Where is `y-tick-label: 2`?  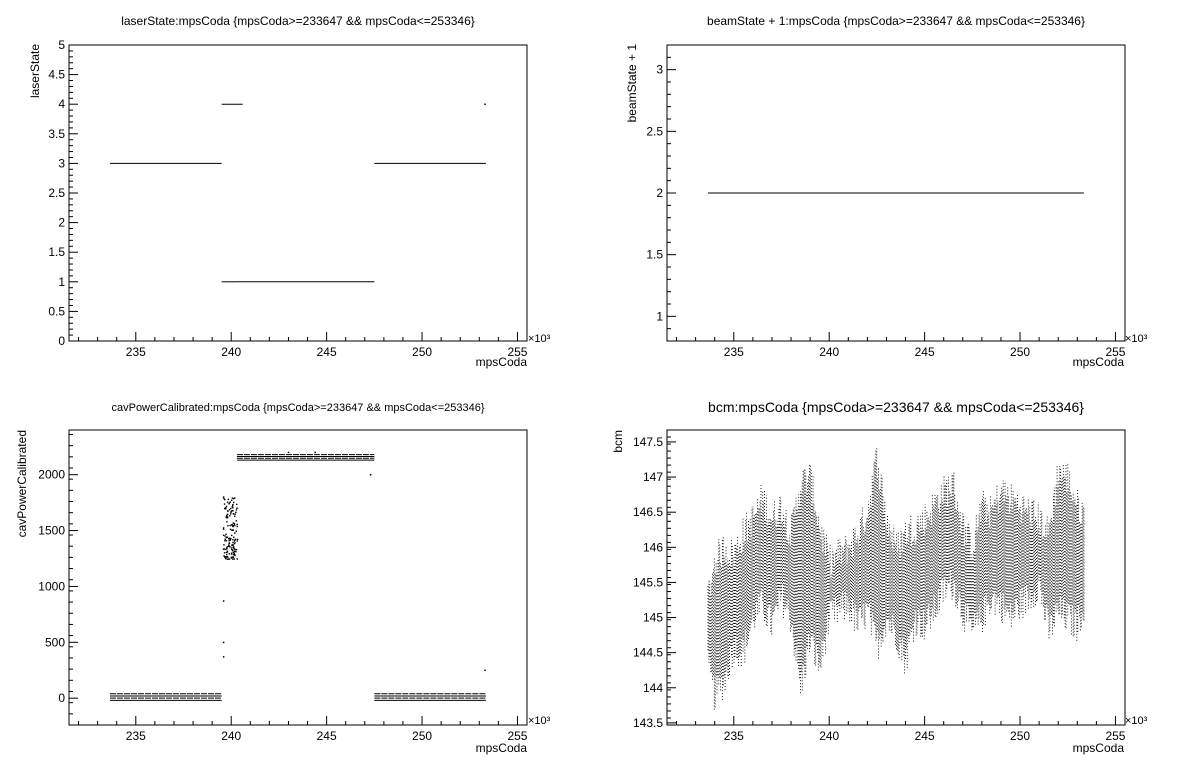 y-tick-label: 2 is located at coordinates (659, 193).